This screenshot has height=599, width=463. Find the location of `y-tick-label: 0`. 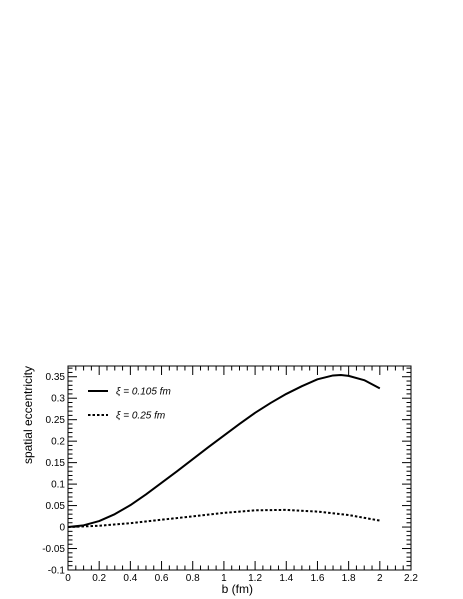

y-tick-label: 0 is located at coordinates (62, 528).